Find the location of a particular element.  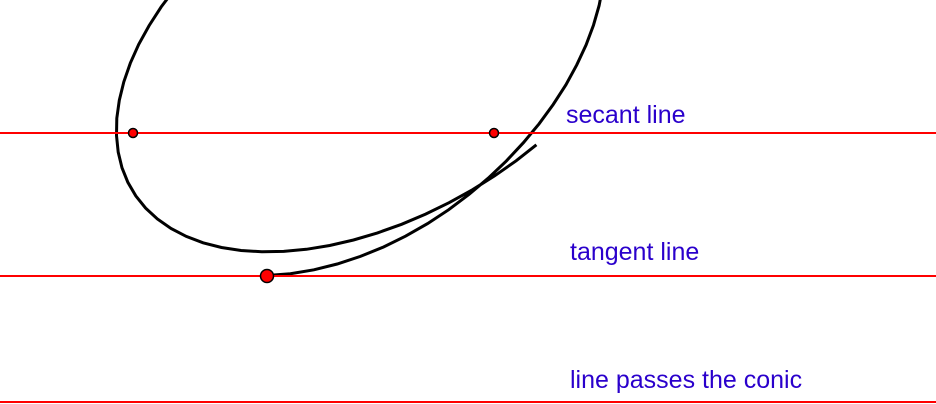

secant-left-intersection-point is located at coordinates (133, 133).